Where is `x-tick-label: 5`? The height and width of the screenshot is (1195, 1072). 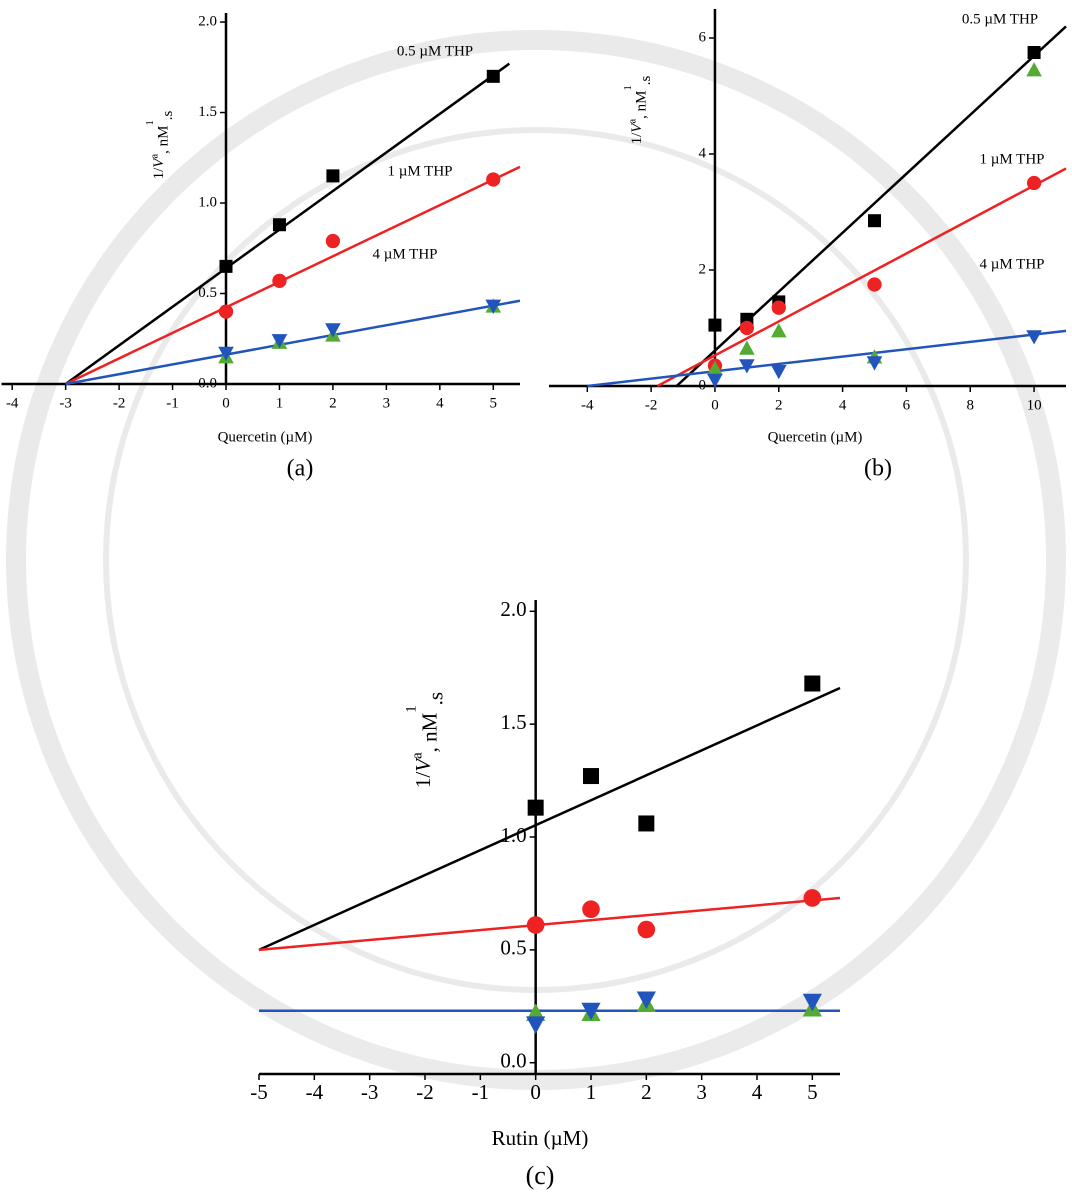 x-tick-label: 5 is located at coordinates (812, 1092).